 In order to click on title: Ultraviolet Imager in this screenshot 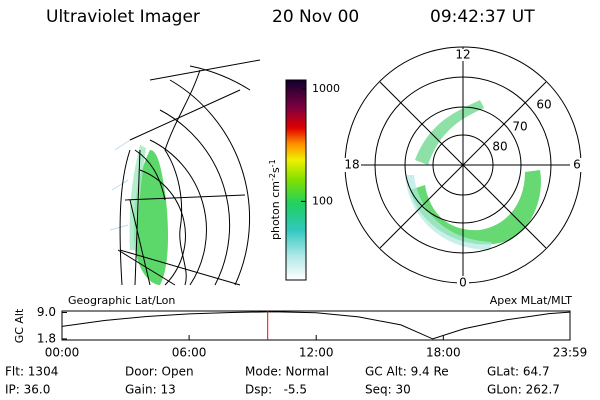, I will do `click(123, 17)`.